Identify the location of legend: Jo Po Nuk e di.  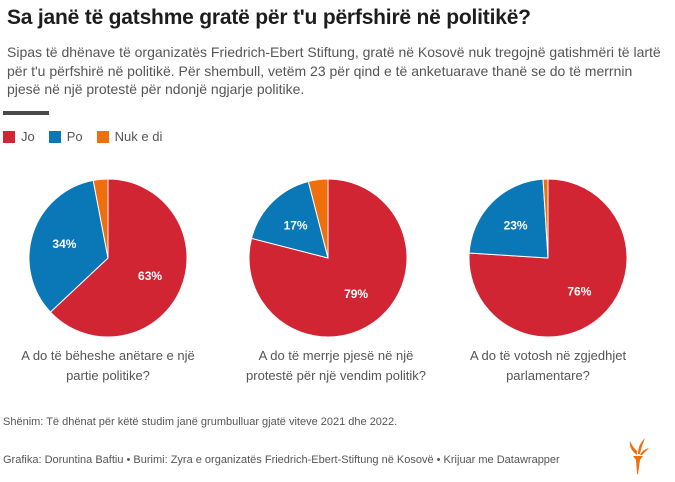
(82, 136).